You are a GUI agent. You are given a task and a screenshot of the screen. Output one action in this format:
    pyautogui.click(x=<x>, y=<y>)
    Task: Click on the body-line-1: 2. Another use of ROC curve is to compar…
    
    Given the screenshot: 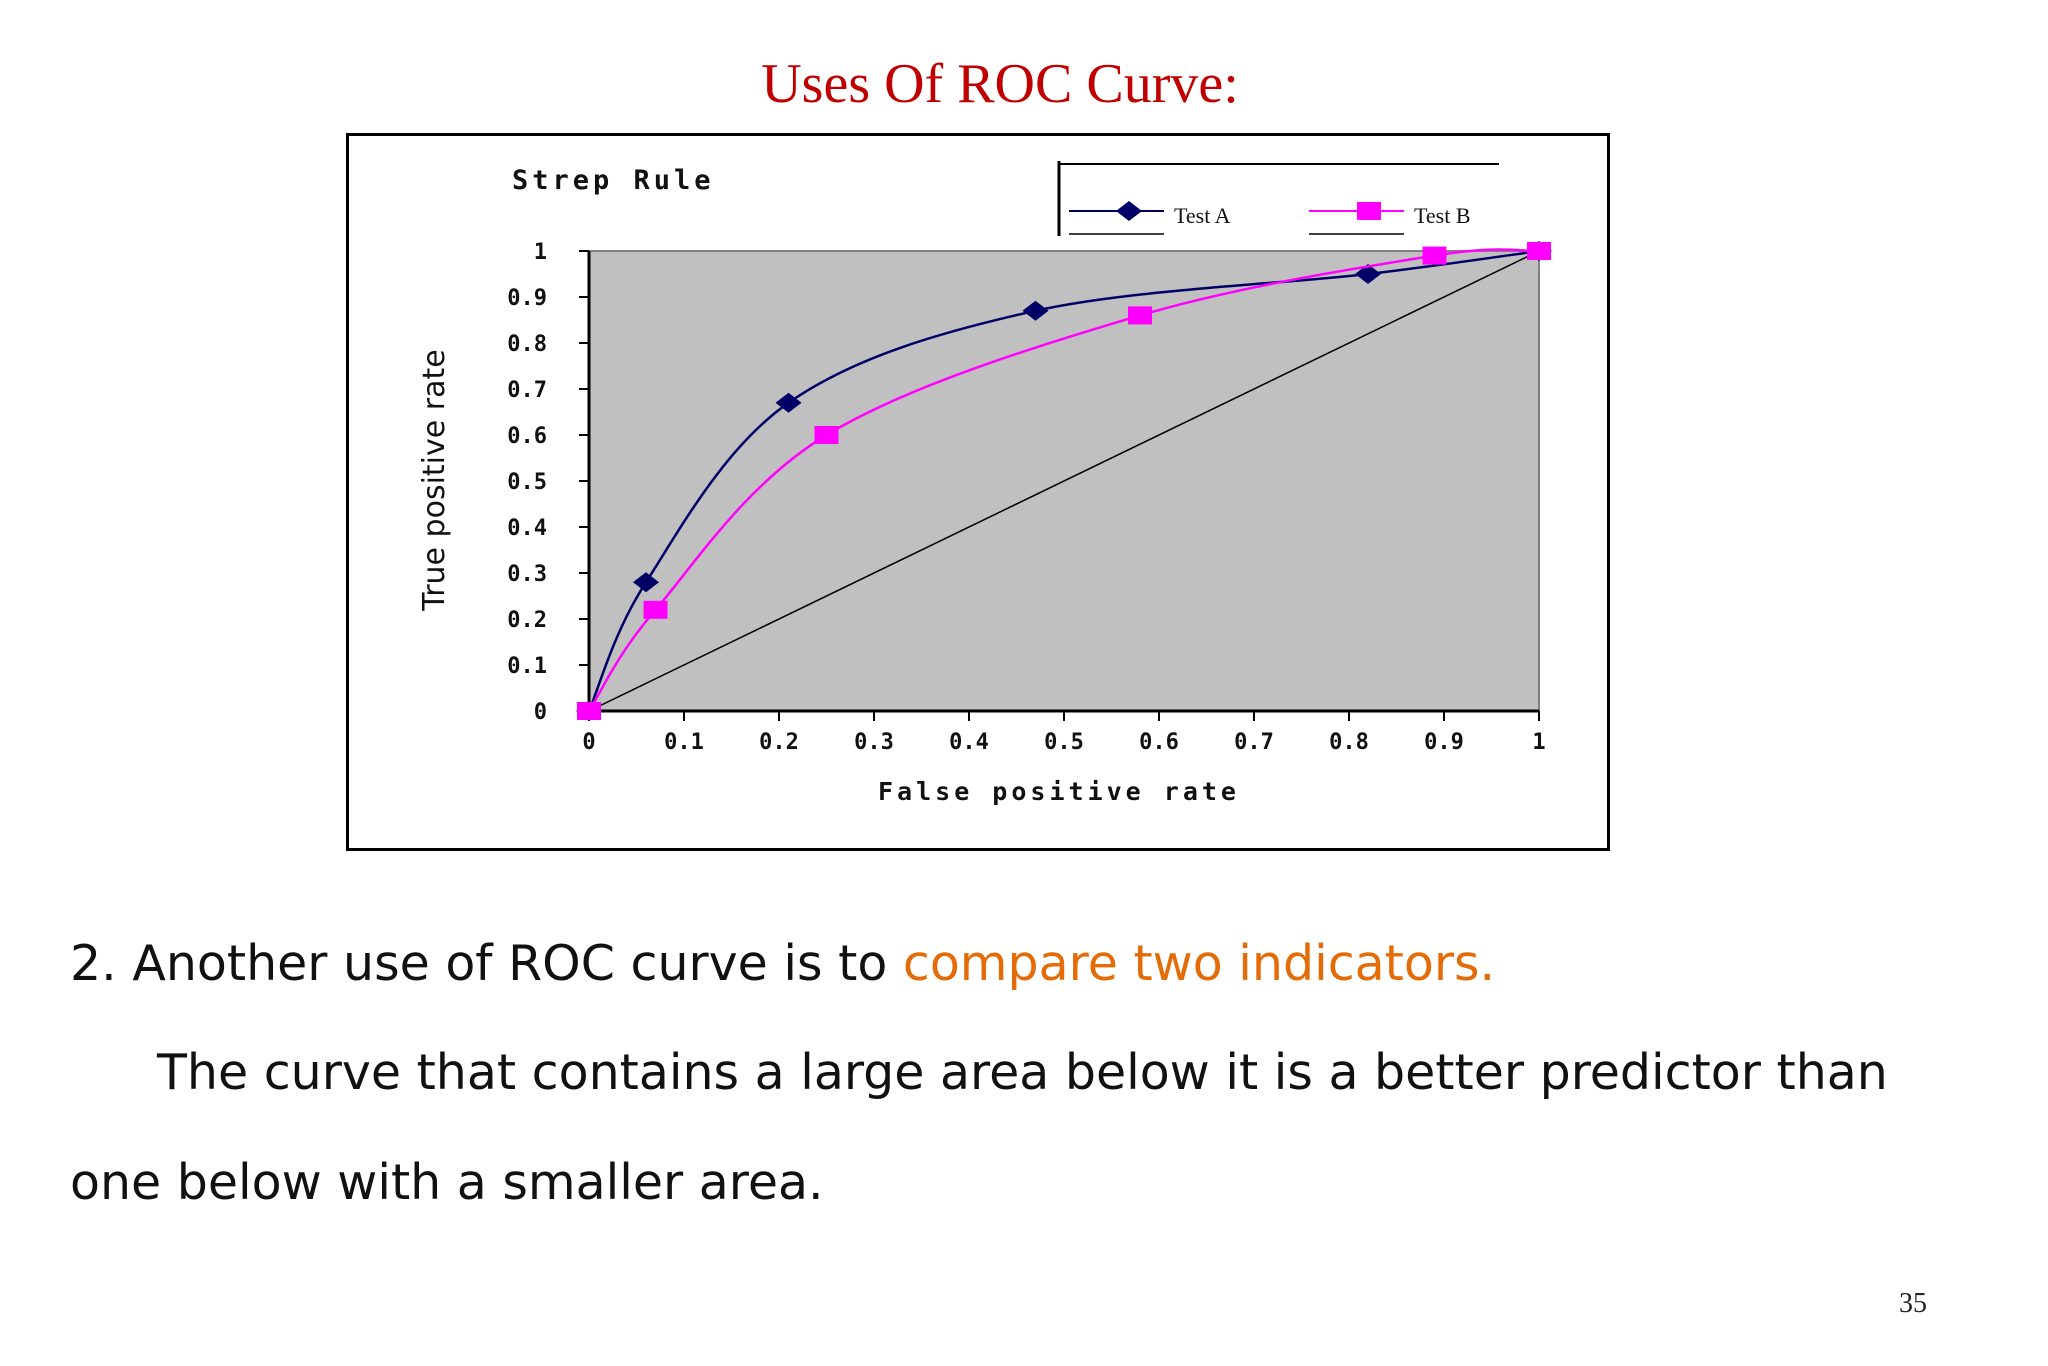 What is the action you would take?
    pyautogui.click(x=782, y=963)
    